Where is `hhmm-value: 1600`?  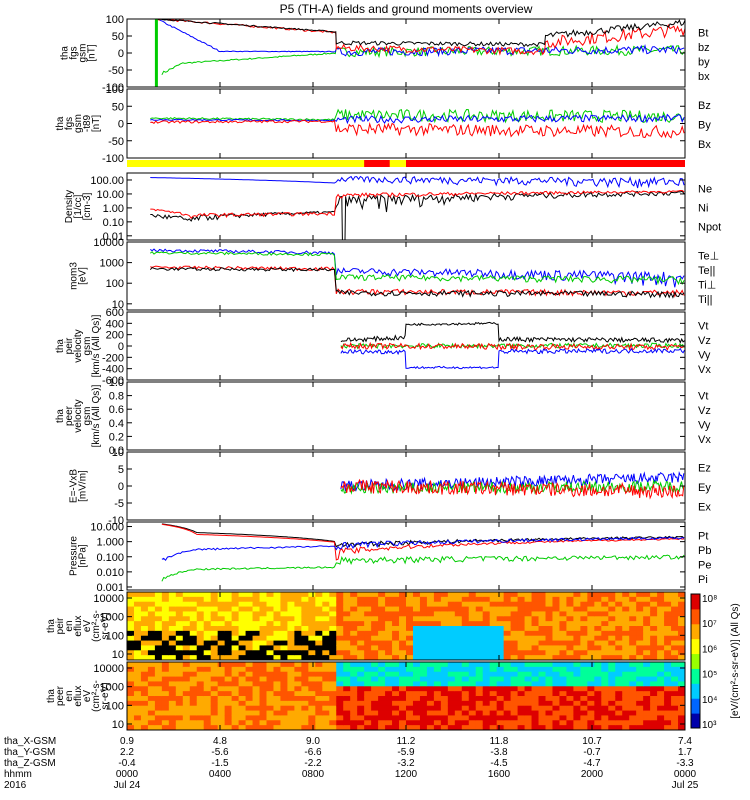 hhmm-value: 1600 is located at coordinates (499, 774).